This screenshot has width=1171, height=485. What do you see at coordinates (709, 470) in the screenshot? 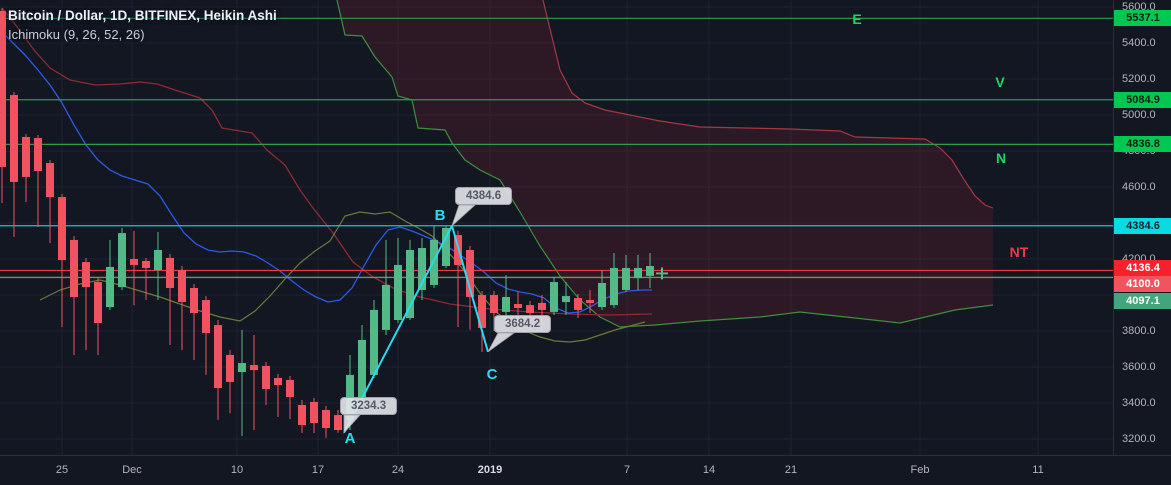
I see `time-axis-tick: 14` at bounding box center [709, 470].